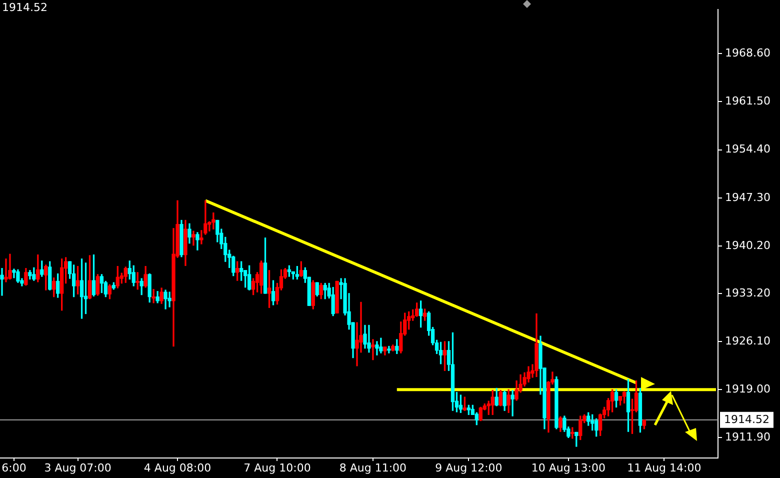  Describe the element at coordinates (747, 341) in the screenshot. I see `y-tick-label: 1926.10` at that location.